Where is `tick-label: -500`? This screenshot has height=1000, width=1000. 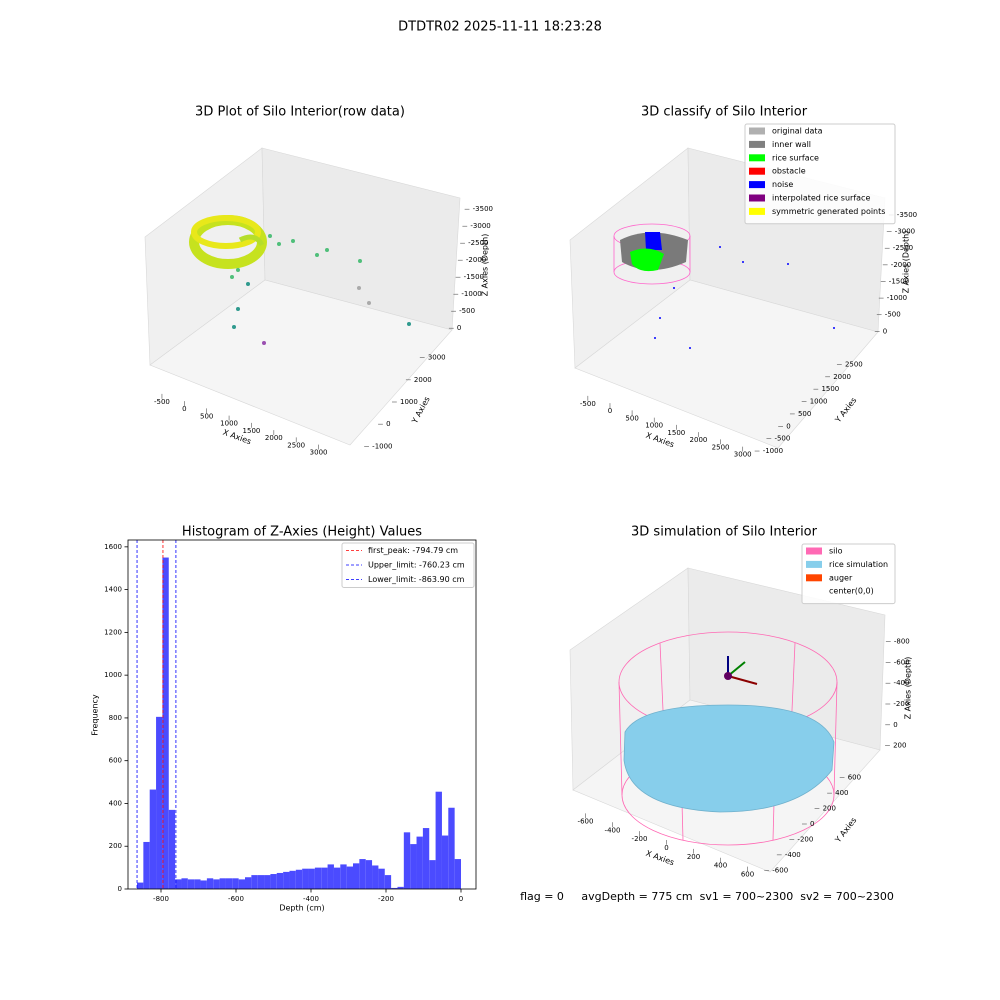 tick-label: -500 is located at coordinates (162, 402).